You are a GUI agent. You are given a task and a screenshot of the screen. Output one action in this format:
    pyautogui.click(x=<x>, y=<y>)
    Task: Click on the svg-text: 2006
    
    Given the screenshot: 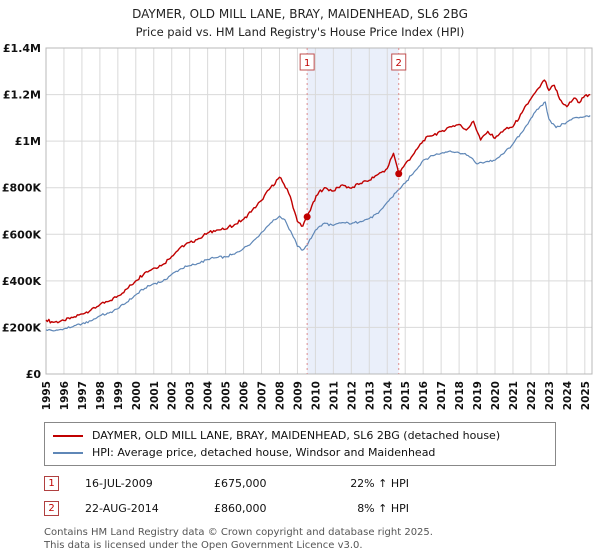 What is the action you would take?
    pyautogui.click(x=245, y=395)
    